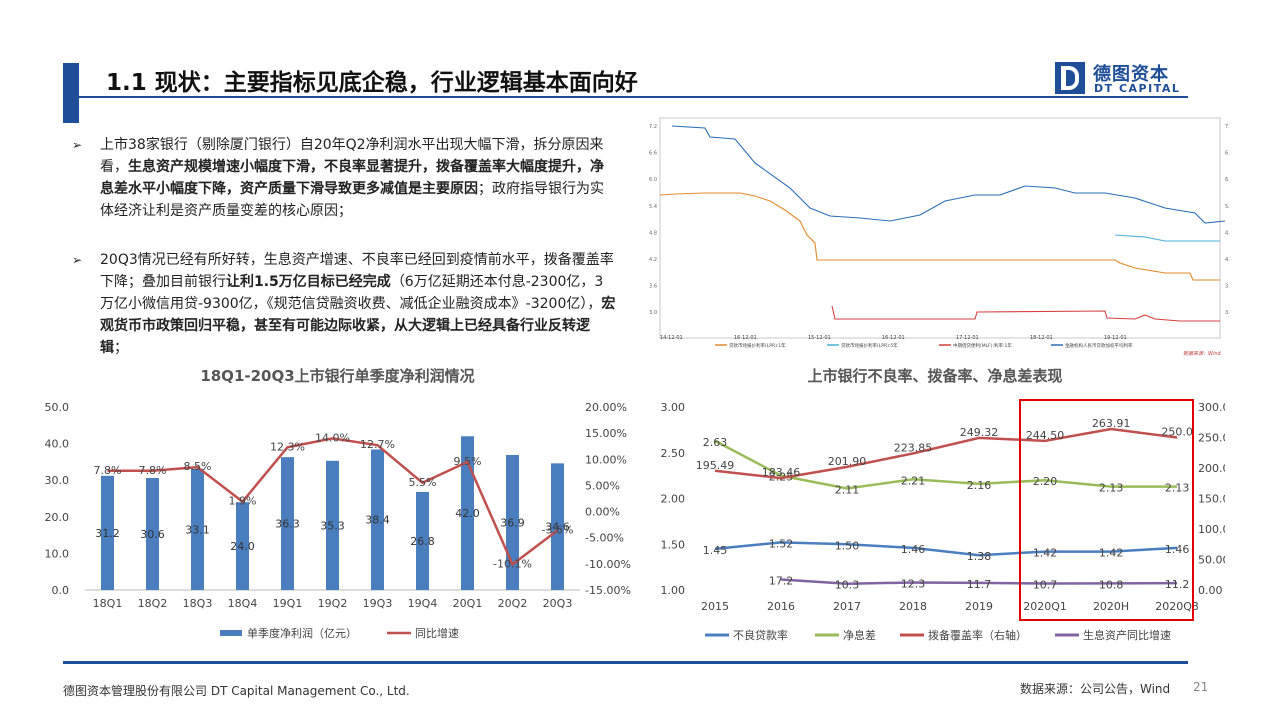  I want to click on x-tick-label: 19Q1, so click(288, 603).